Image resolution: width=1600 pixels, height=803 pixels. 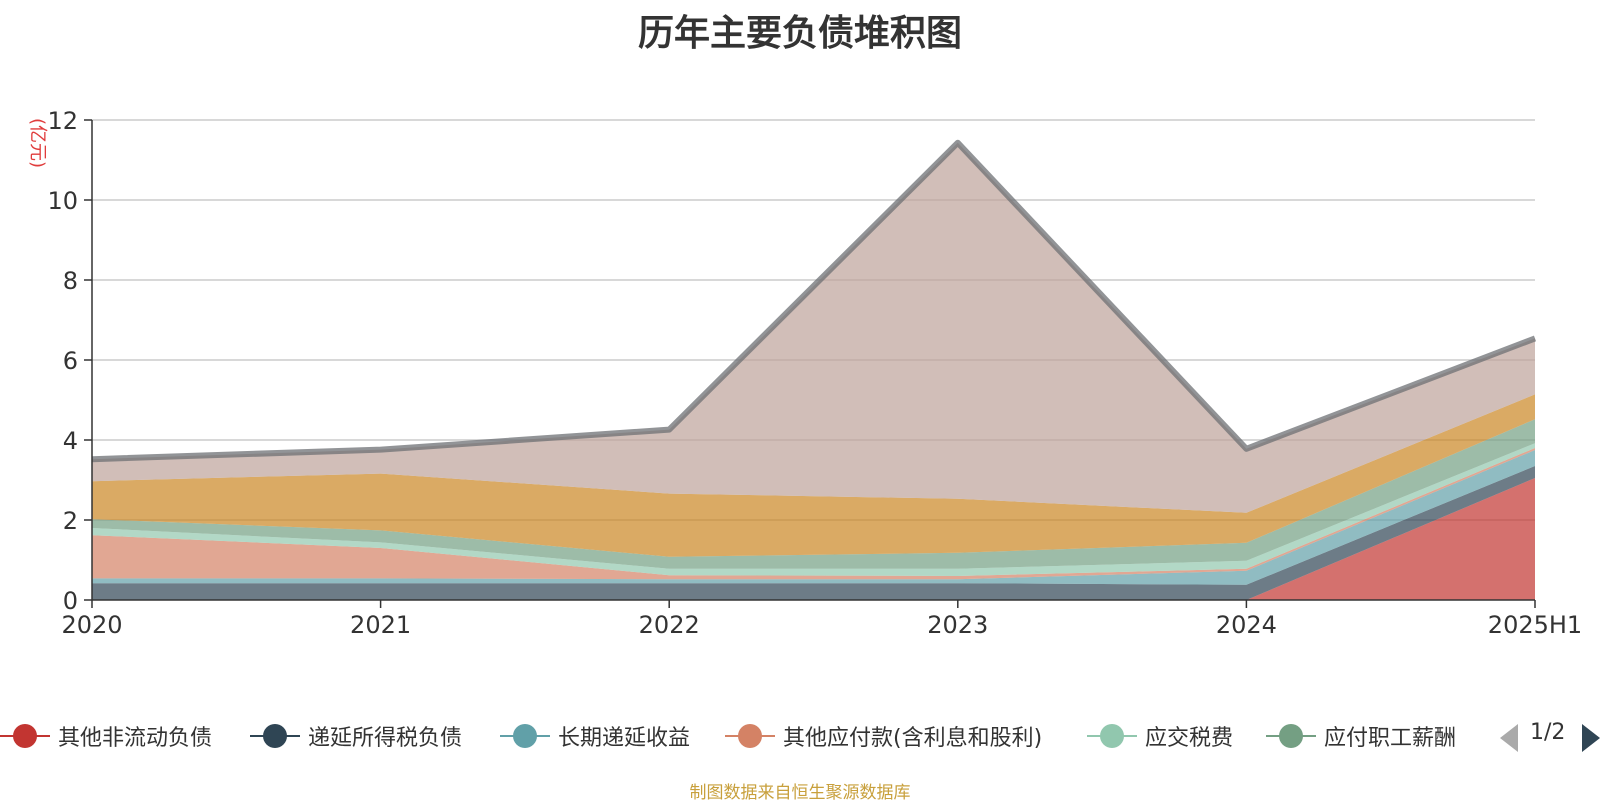 I want to click on legend-item: 递延所得税负债, so click(x=356, y=736).